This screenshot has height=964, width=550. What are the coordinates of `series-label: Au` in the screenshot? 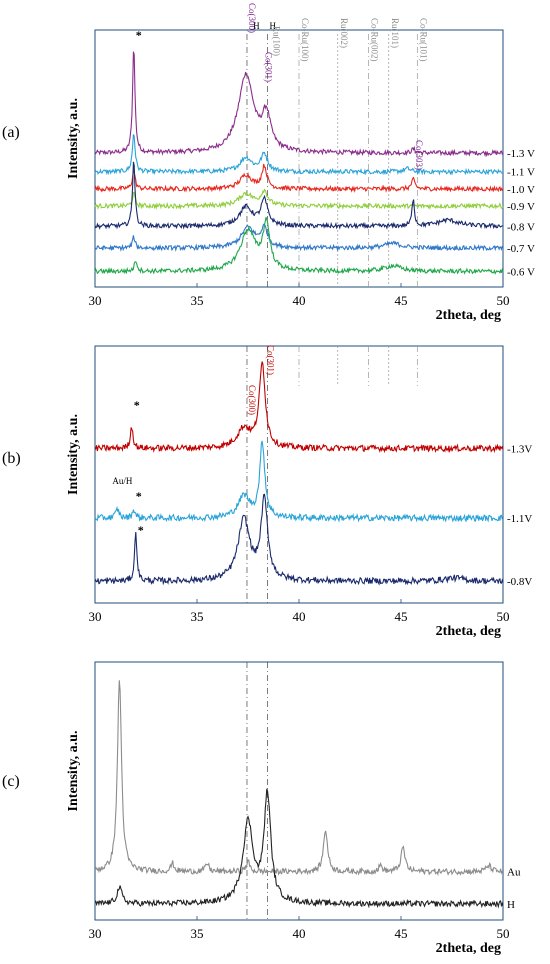 It's located at (514, 873).